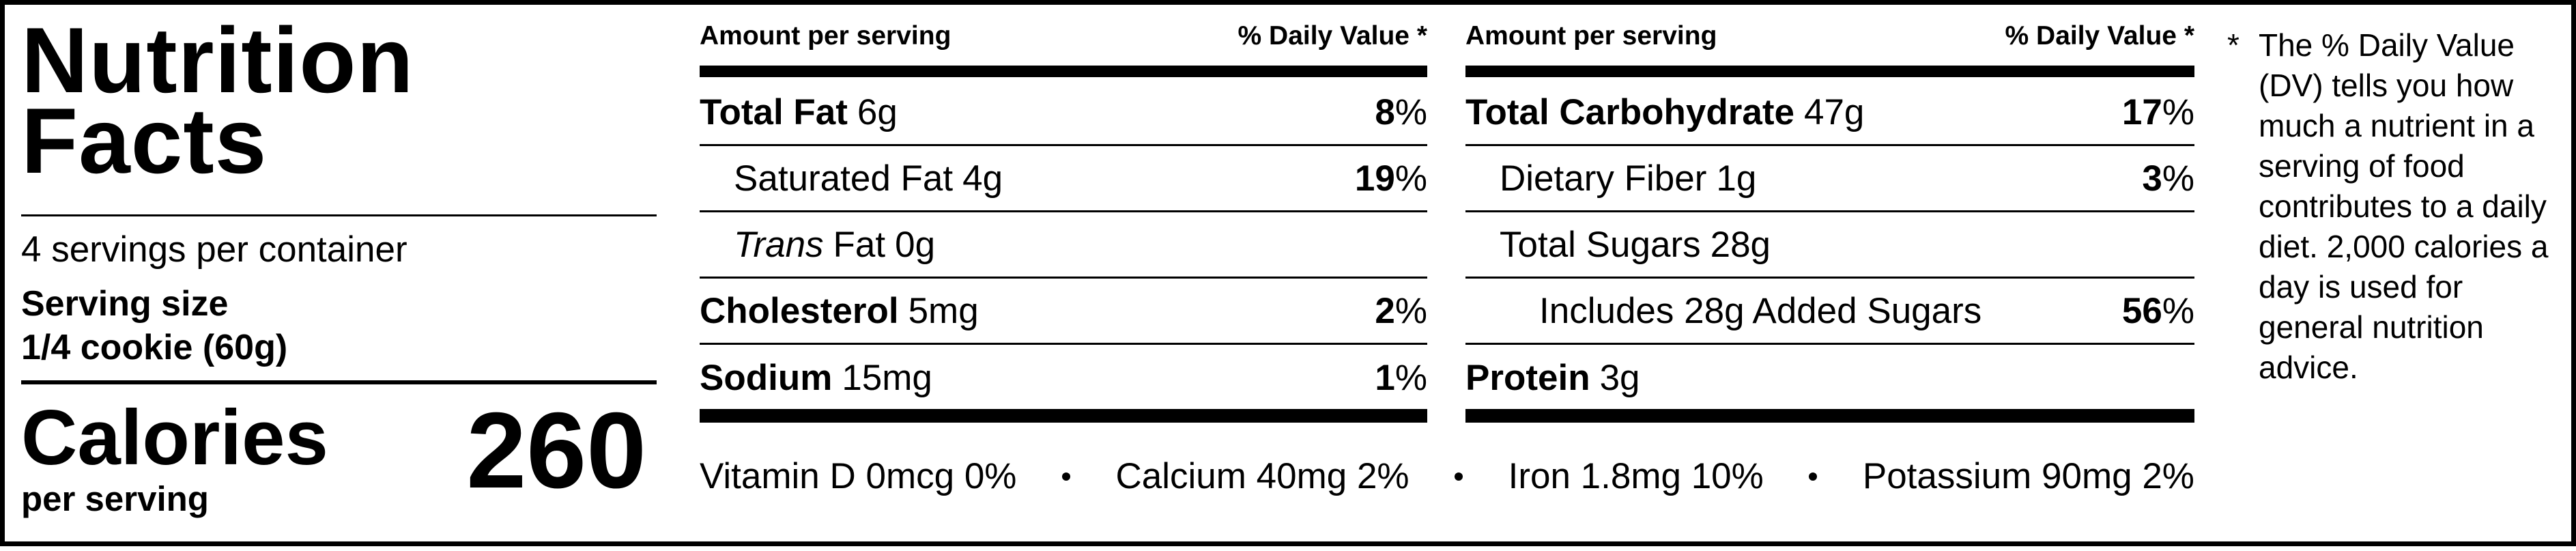 This screenshot has height=551, width=2576. I want to click on nutrient-amount: 28g, so click(1740, 245).